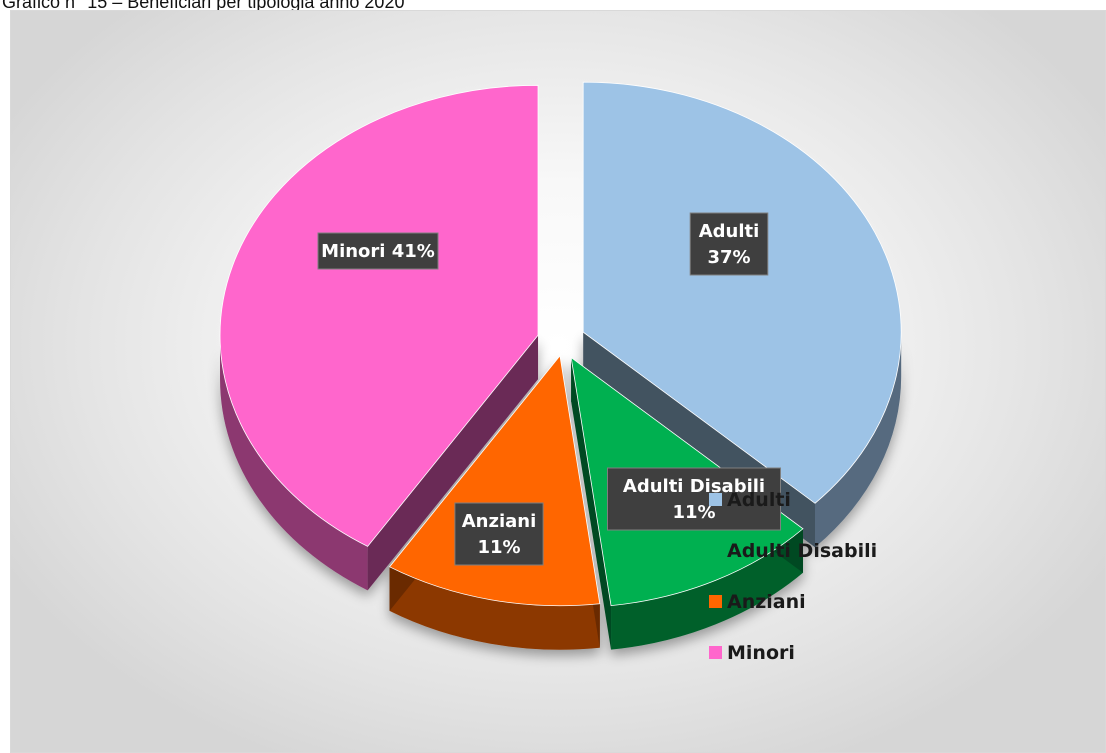  I want to click on data-label-text: Minori 41%, so click(378, 251).